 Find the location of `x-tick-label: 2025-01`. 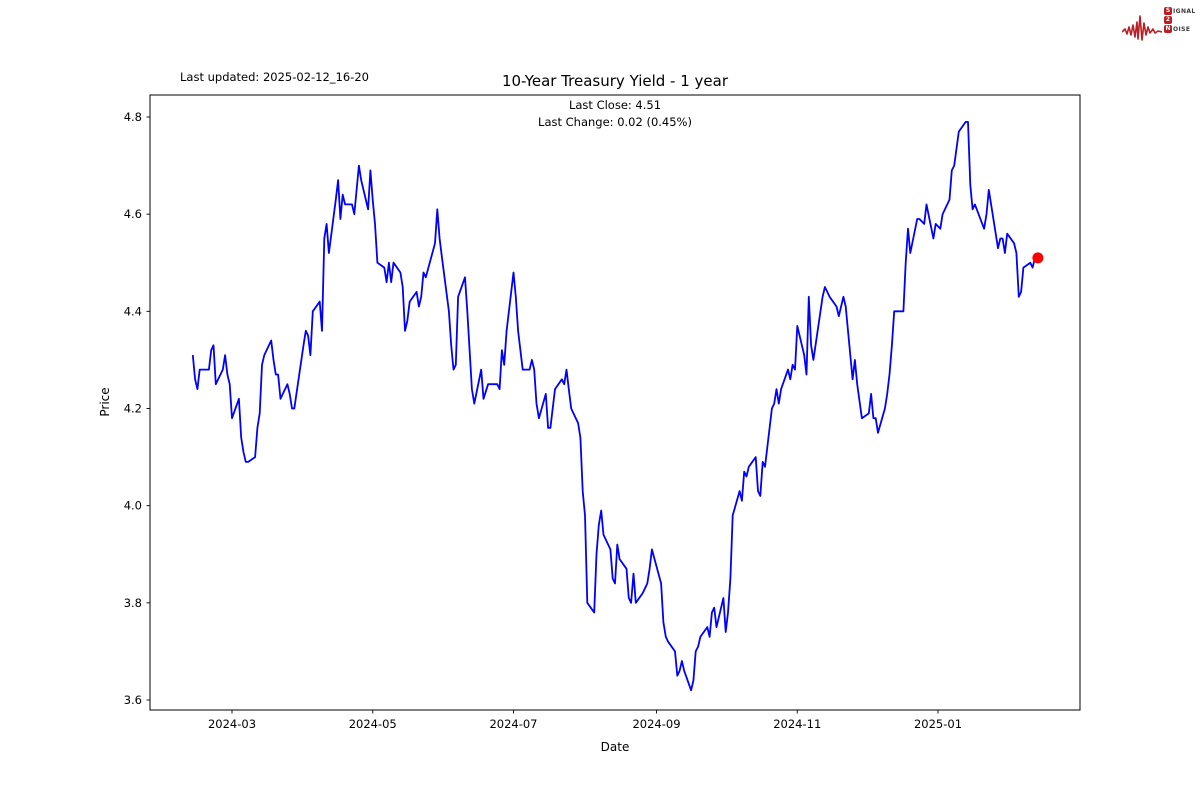

x-tick-label: 2025-01 is located at coordinates (938, 724).